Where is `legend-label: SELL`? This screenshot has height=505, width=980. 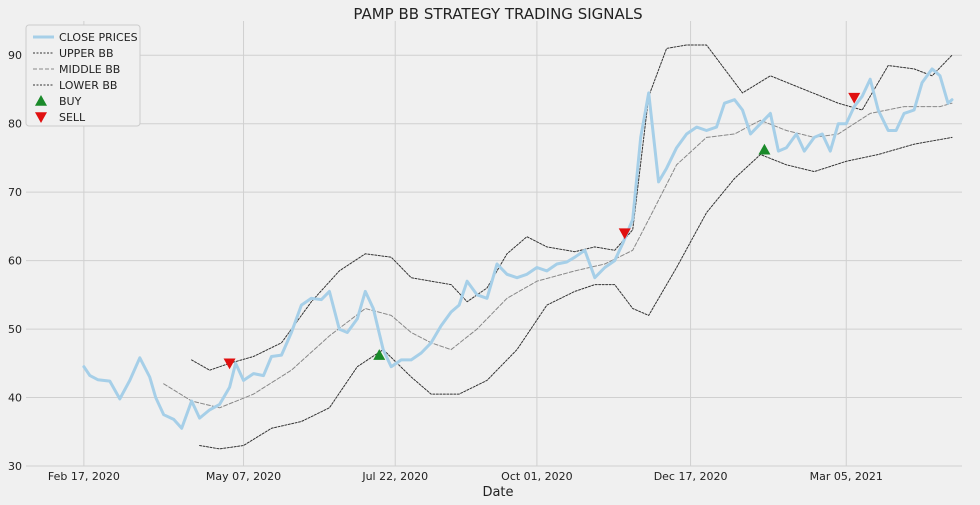 legend-label: SELL is located at coordinates (72, 117).